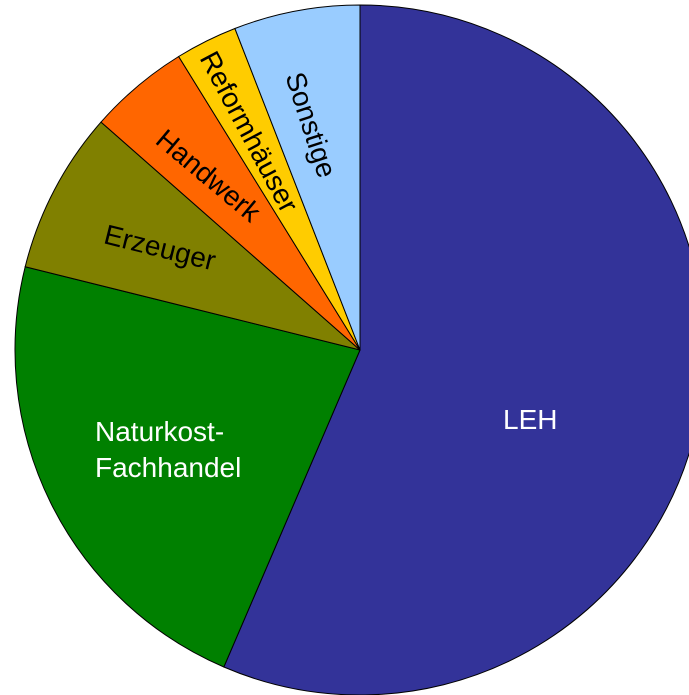 The image size is (689, 695). Describe the element at coordinates (297, 177) in the screenshot. I see `pie-slice` at that location.